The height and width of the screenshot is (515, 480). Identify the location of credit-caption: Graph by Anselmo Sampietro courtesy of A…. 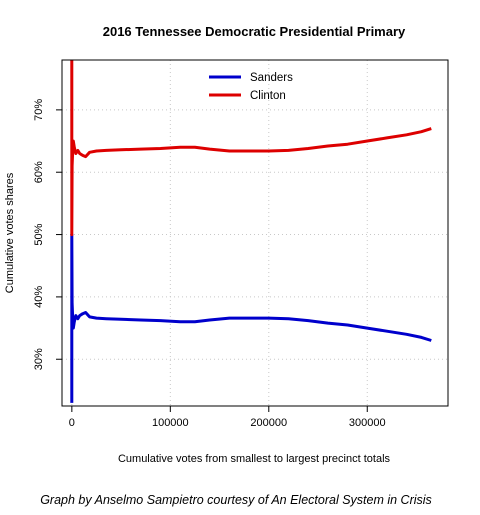
(236, 500).